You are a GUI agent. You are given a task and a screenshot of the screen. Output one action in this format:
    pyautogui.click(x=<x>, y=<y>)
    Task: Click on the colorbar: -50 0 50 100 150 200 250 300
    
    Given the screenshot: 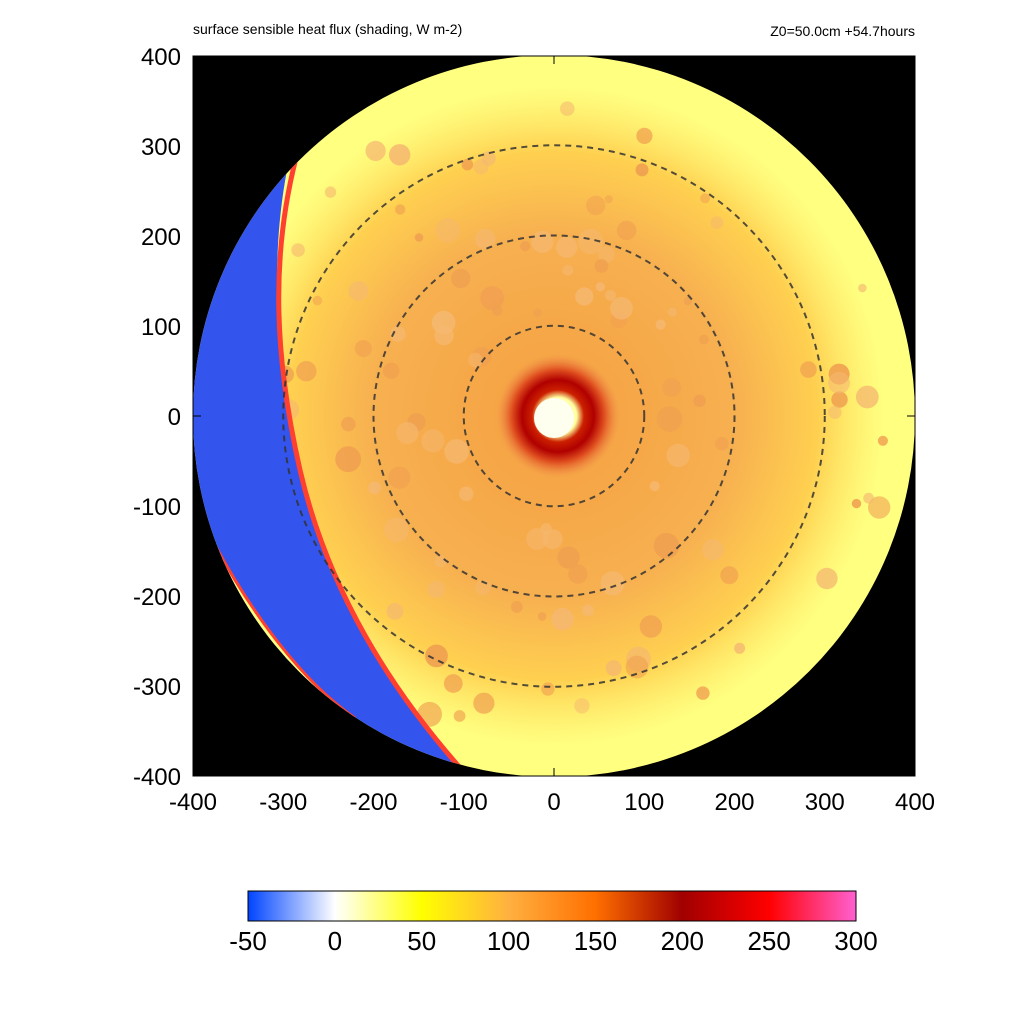 What is the action you would take?
    pyautogui.click(x=553, y=923)
    